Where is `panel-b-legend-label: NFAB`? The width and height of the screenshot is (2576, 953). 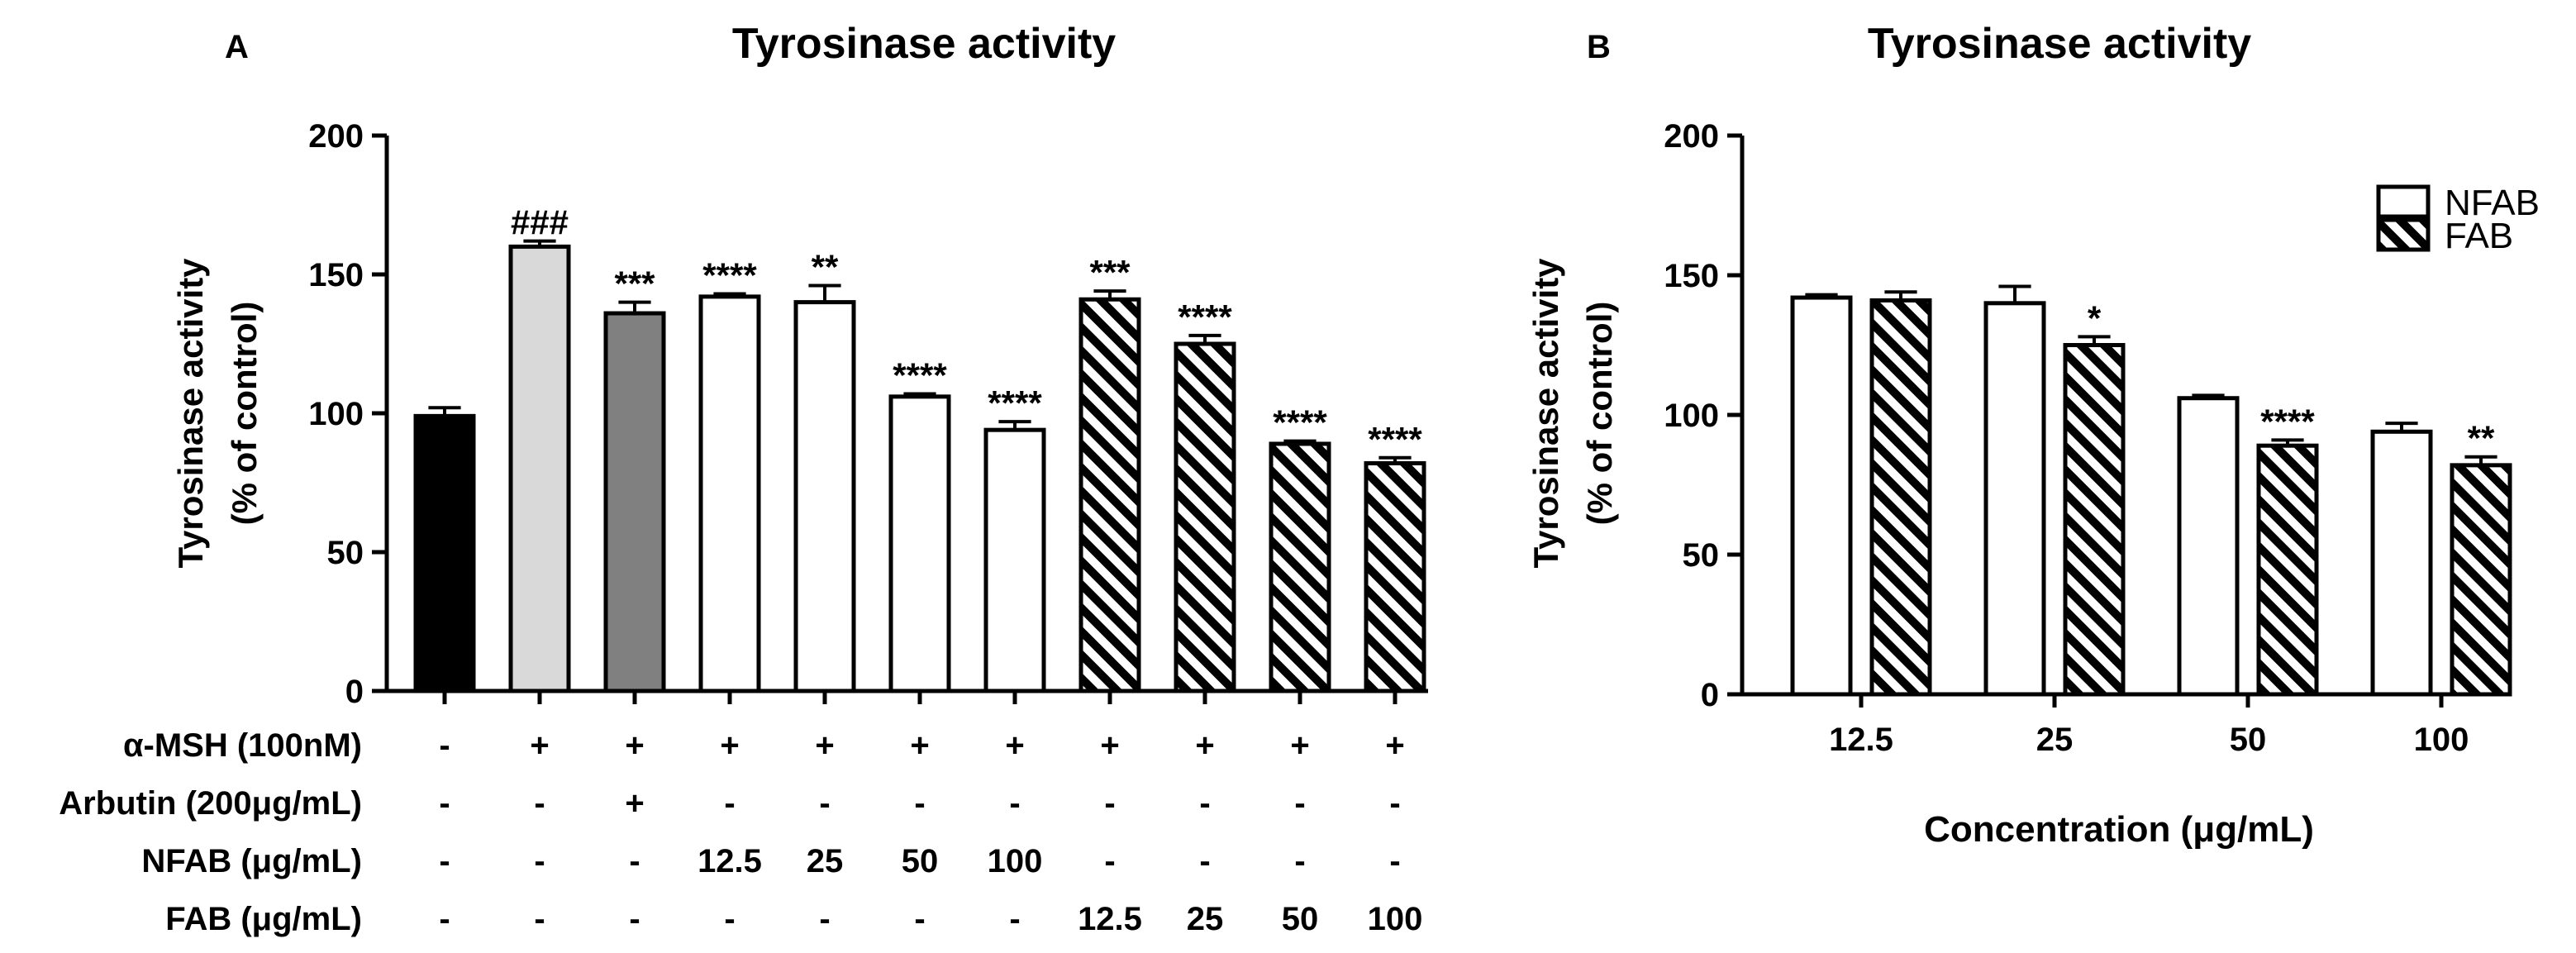 panel-b-legend-label: NFAB is located at coordinates (2493, 203).